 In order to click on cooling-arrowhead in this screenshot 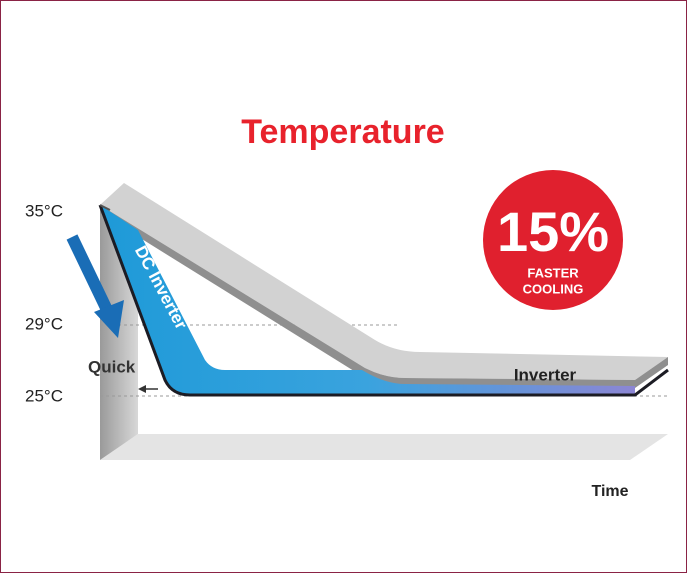, I will do `click(109, 319)`.